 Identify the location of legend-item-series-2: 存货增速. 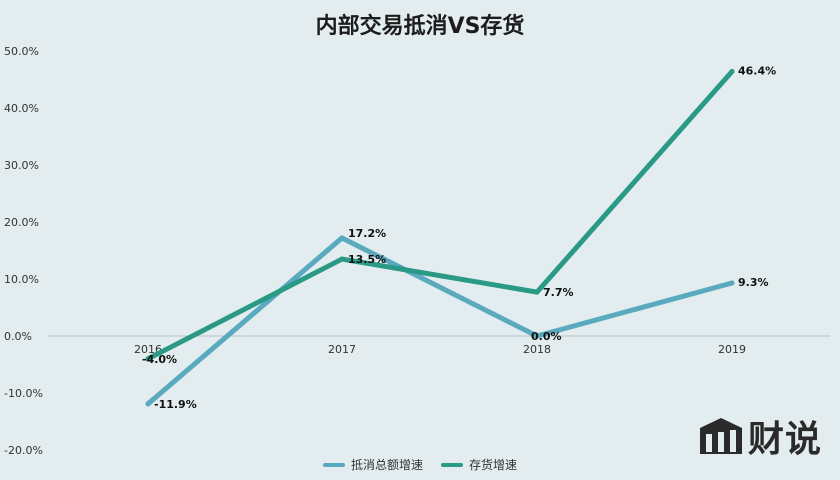
(479, 464).